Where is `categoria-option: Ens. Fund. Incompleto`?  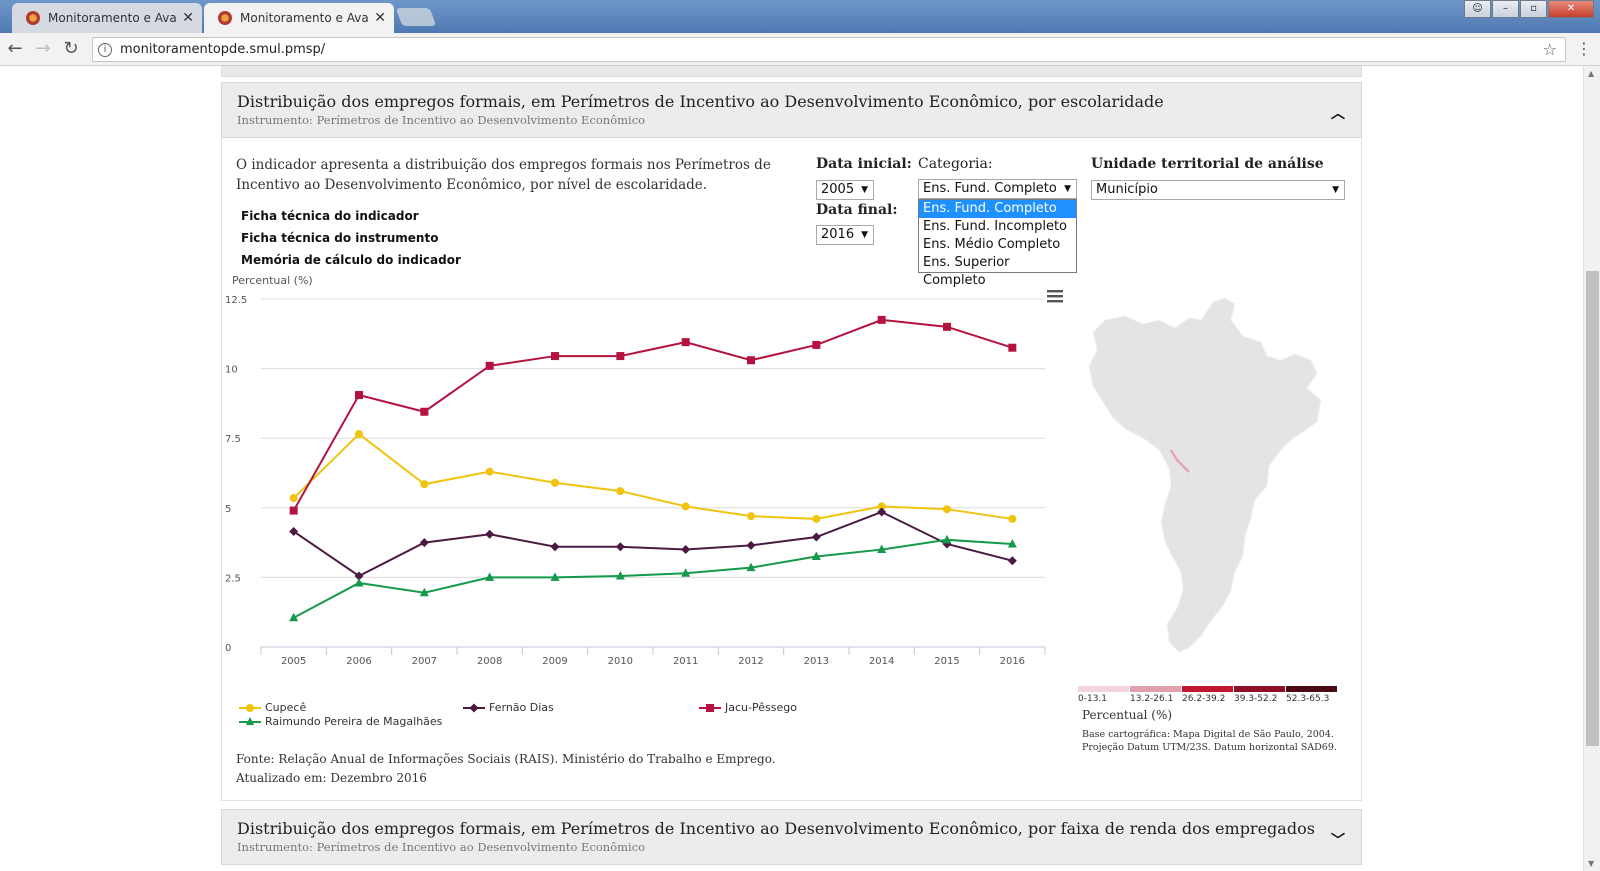
categoria-option: Ens. Fund. Incompleto is located at coordinates (995, 226).